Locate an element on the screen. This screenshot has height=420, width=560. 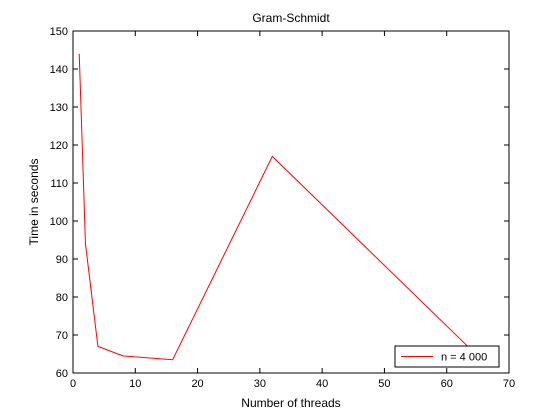
y-tick-label: 140 is located at coordinates (59, 70).